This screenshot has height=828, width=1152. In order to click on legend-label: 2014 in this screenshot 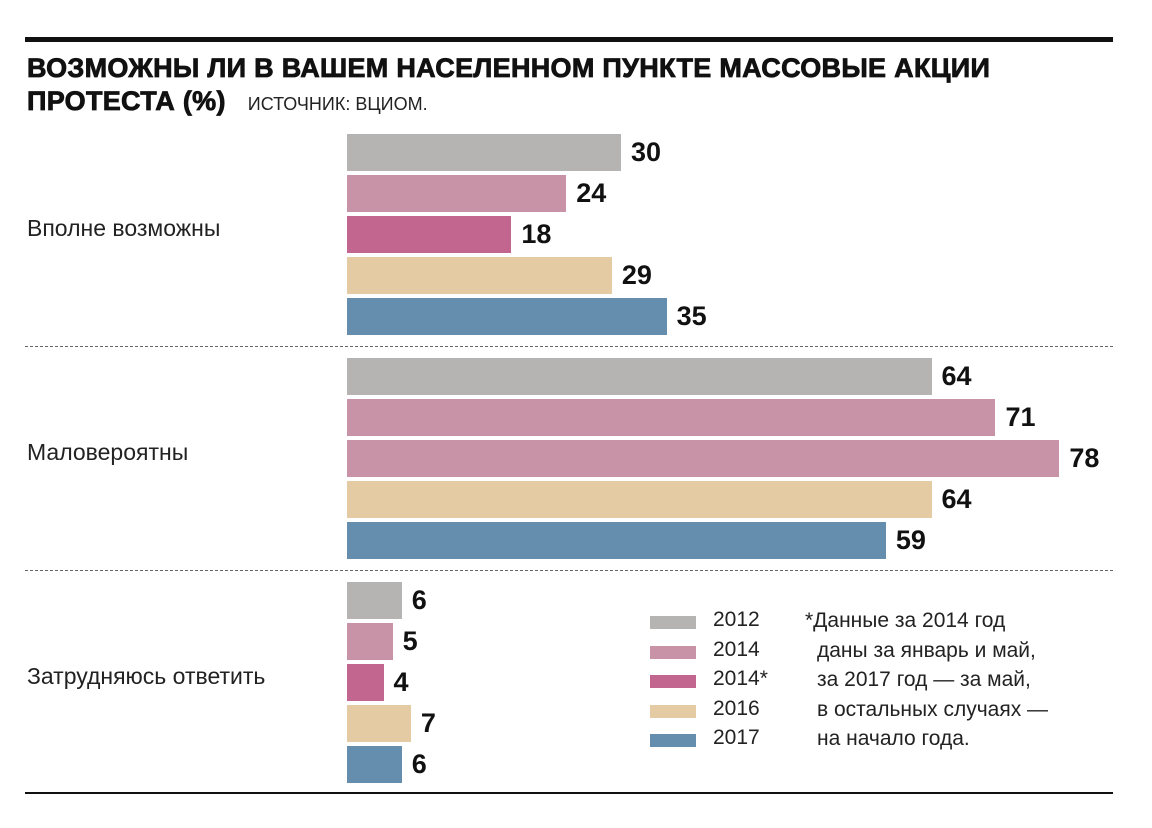, I will do `click(736, 649)`.